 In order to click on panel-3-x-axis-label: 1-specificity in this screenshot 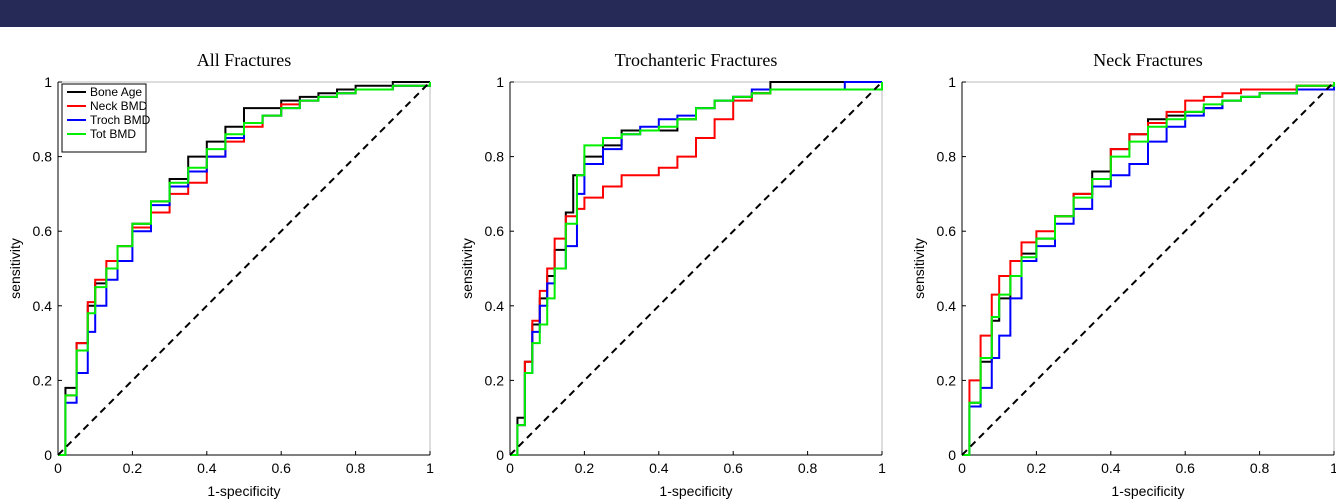, I will do `click(1147, 491)`.